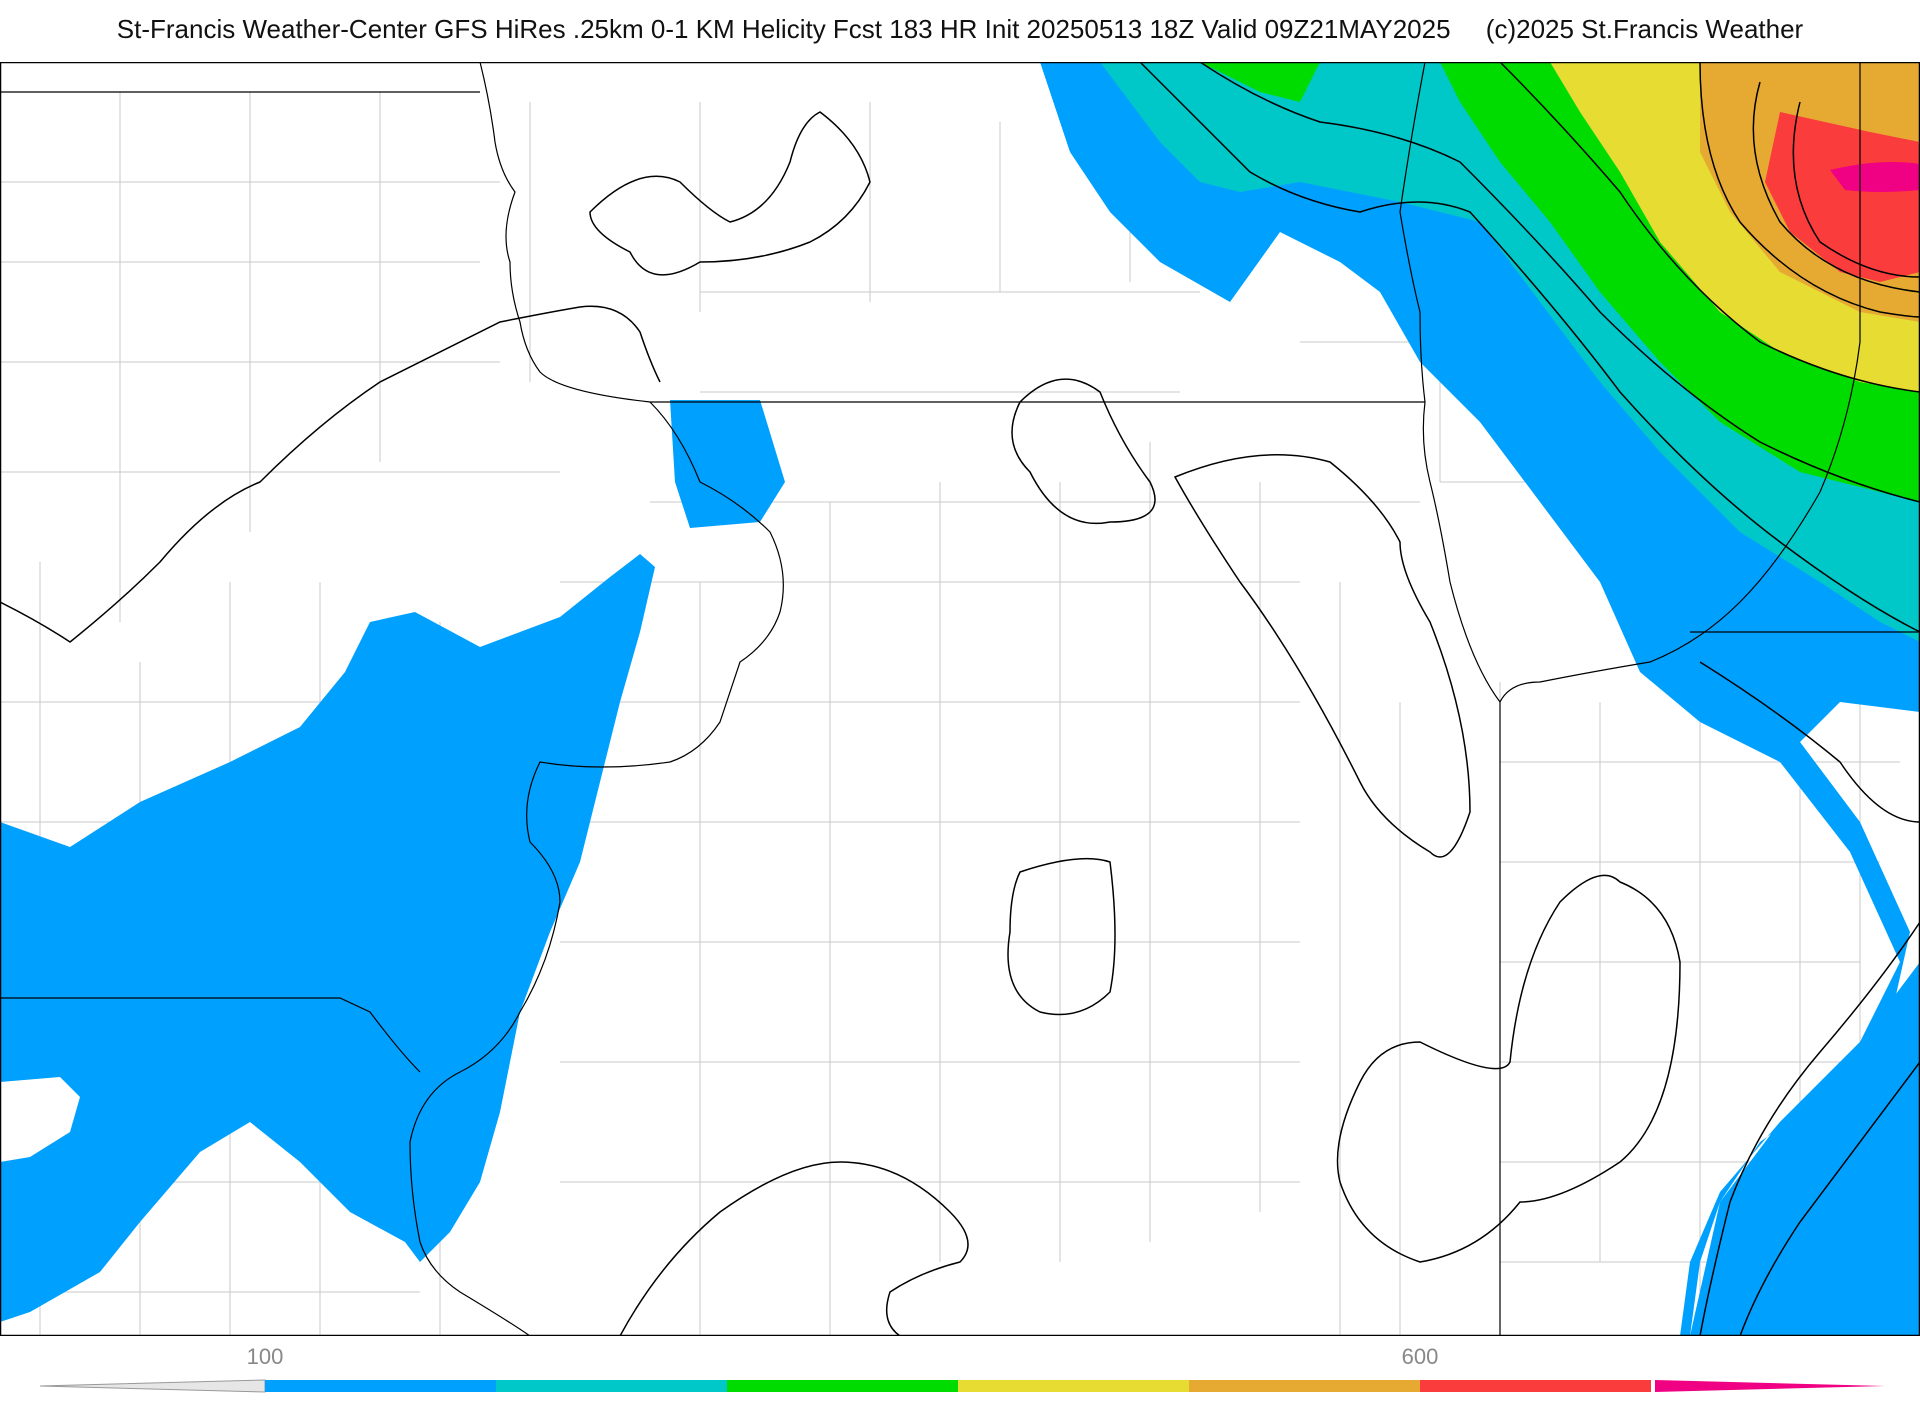 This screenshot has width=1920, height=1405. What do you see at coordinates (1770, 1386) in the screenshot?
I see `colorbar-high-triangle` at bounding box center [1770, 1386].